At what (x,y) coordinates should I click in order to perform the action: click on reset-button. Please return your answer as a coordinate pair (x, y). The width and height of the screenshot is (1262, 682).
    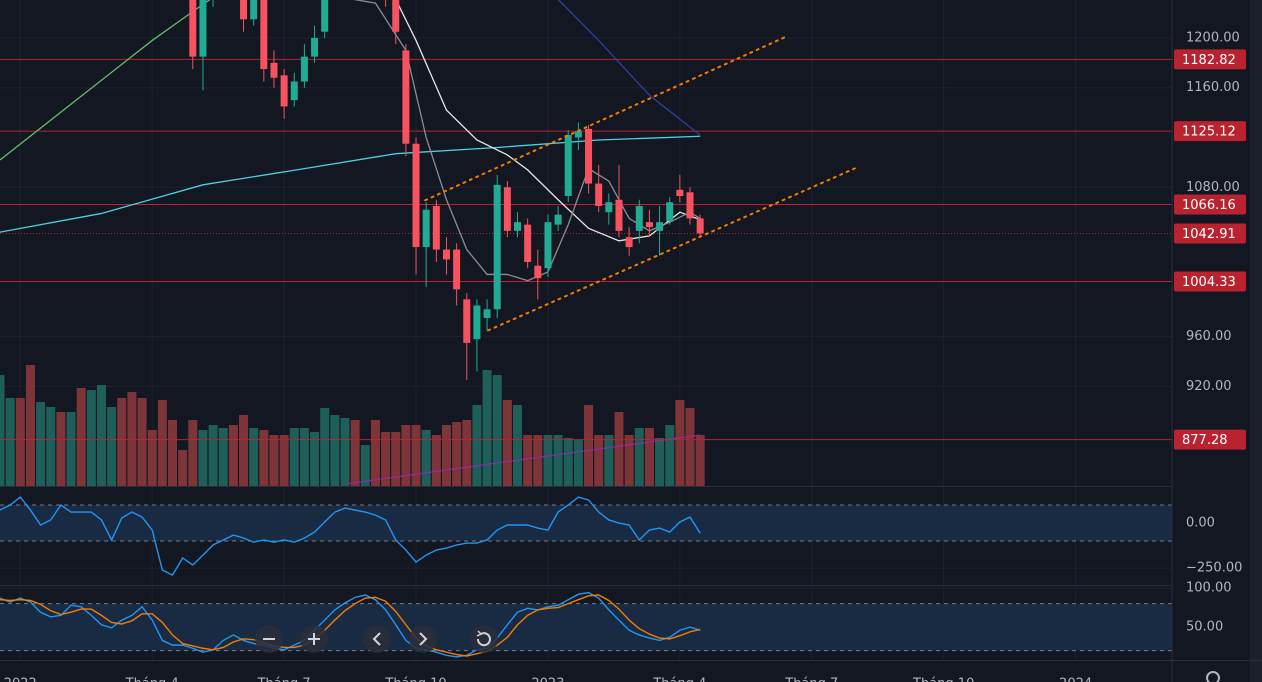
    Looking at the image, I should click on (484, 639).